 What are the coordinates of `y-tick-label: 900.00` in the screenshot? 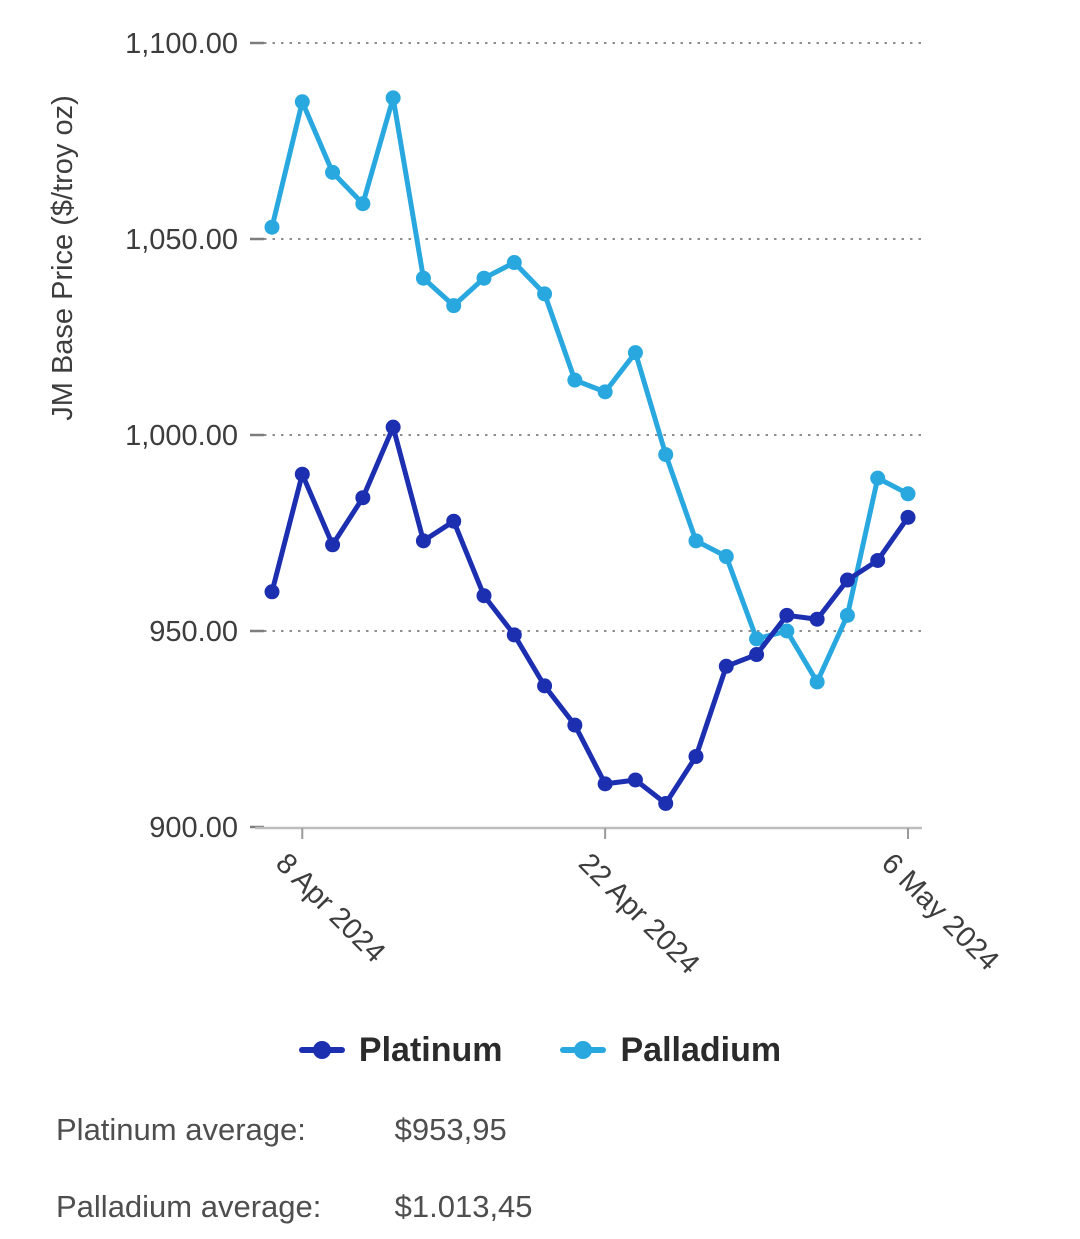 It's located at (193, 828).